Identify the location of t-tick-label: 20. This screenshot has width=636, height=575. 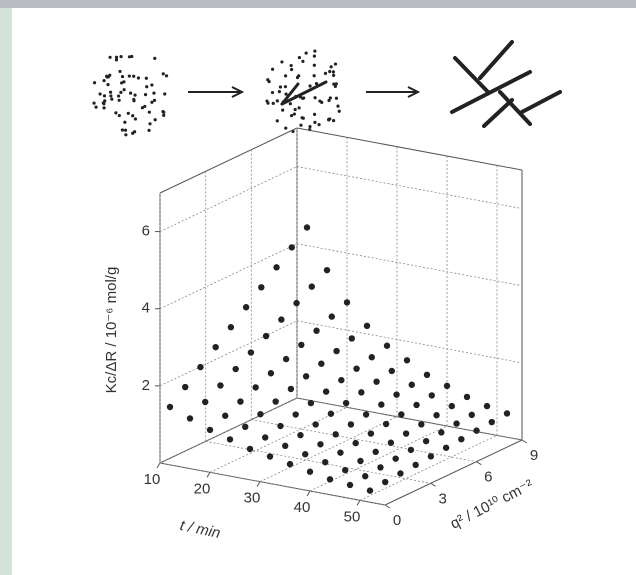
(202, 488).